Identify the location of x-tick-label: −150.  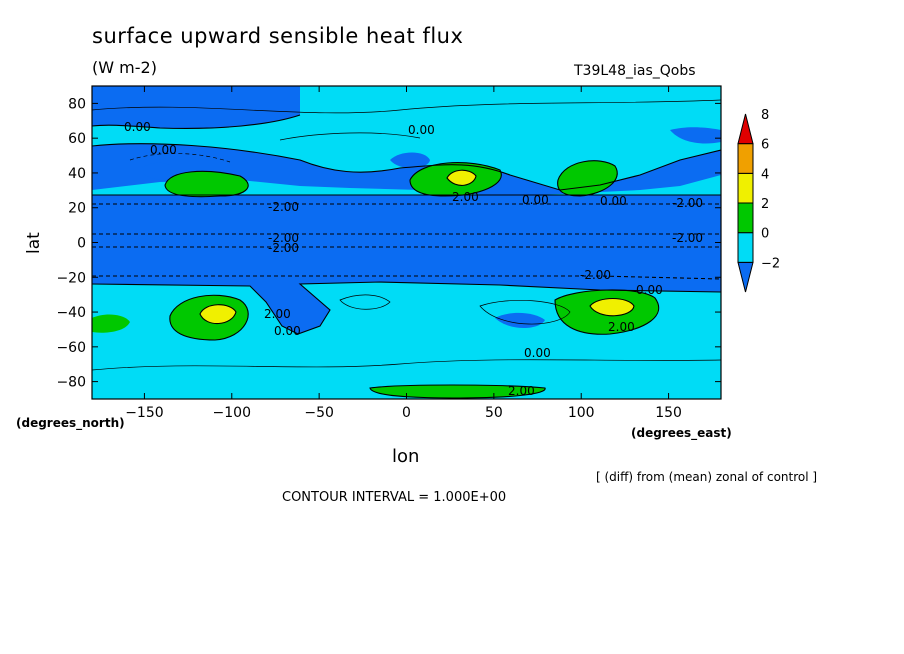
(144, 413).